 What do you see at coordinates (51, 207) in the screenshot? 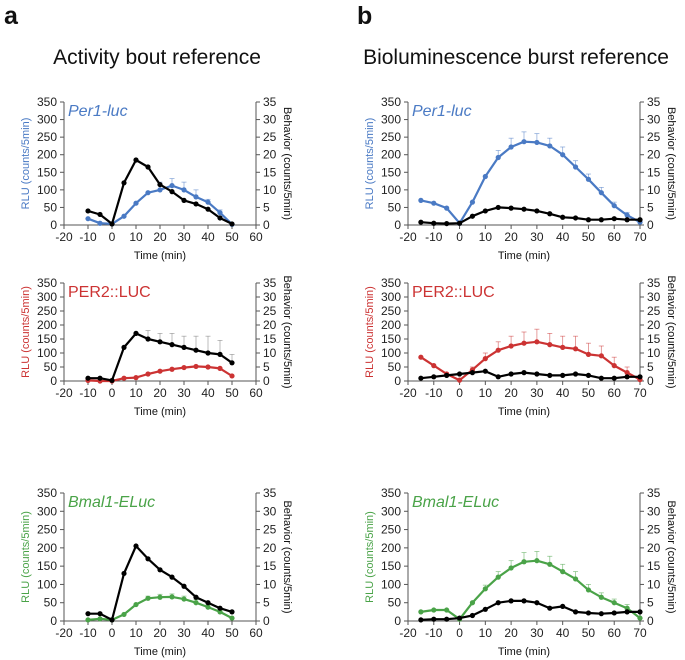
I see `y-left-tick-label: 50` at bounding box center [51, 207].